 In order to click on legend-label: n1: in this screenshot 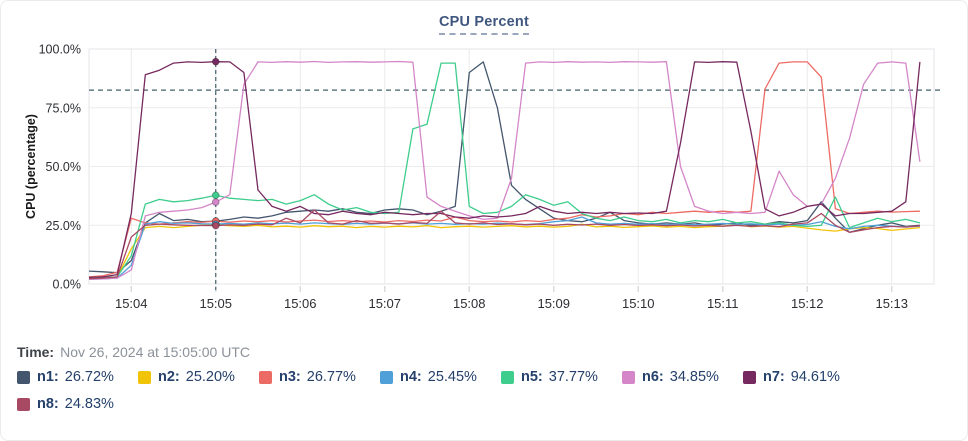, I will do `click(48, 377)`.